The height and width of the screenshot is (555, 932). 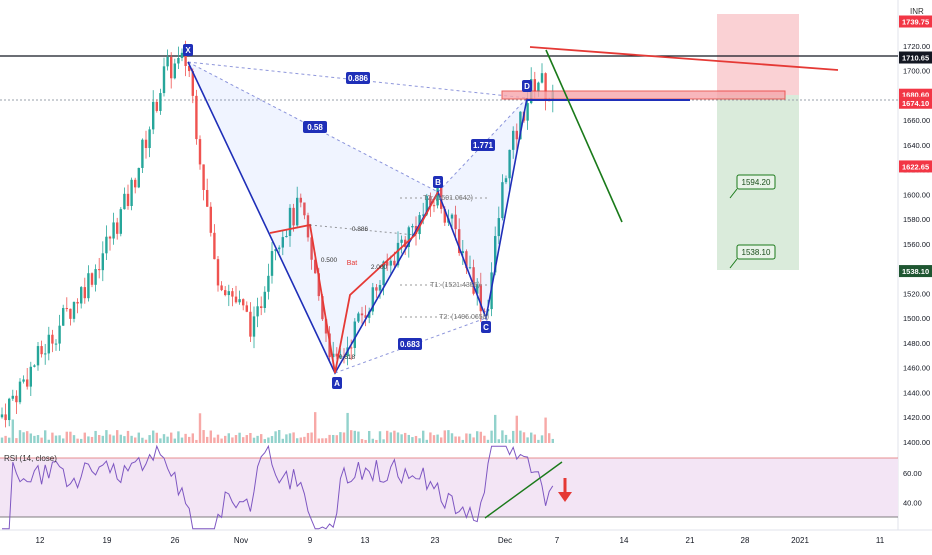 What do you see at coordinates (527, 86) in the screenshot?
I see `pattern-point-d: D` at bounding box center [527, 86].